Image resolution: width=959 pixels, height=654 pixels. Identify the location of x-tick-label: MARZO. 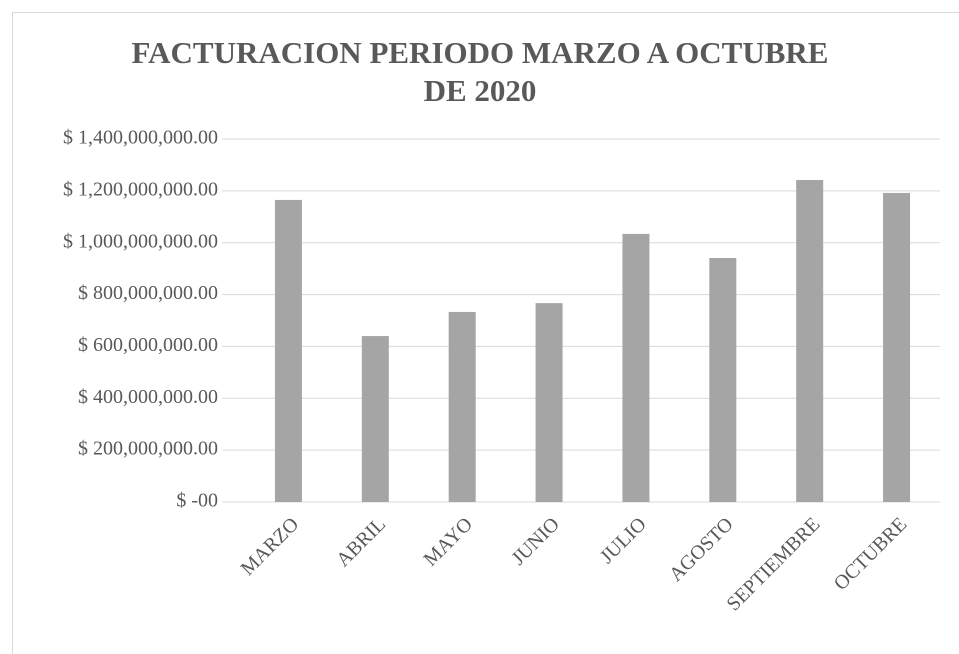
(270, 546).